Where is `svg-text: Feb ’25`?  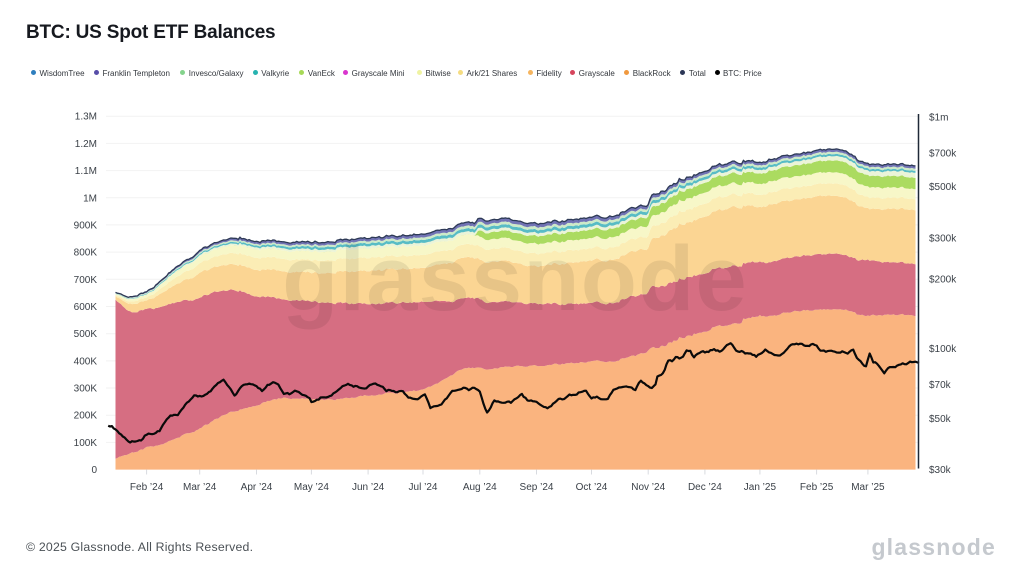
svg-text: Feb ’25 is located at coordinates (817, 487).